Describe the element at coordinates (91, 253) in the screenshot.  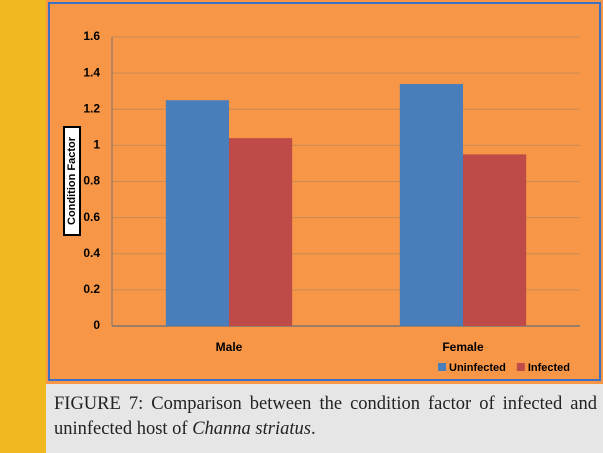
I see `y-tick-label: 0.4` at that location.